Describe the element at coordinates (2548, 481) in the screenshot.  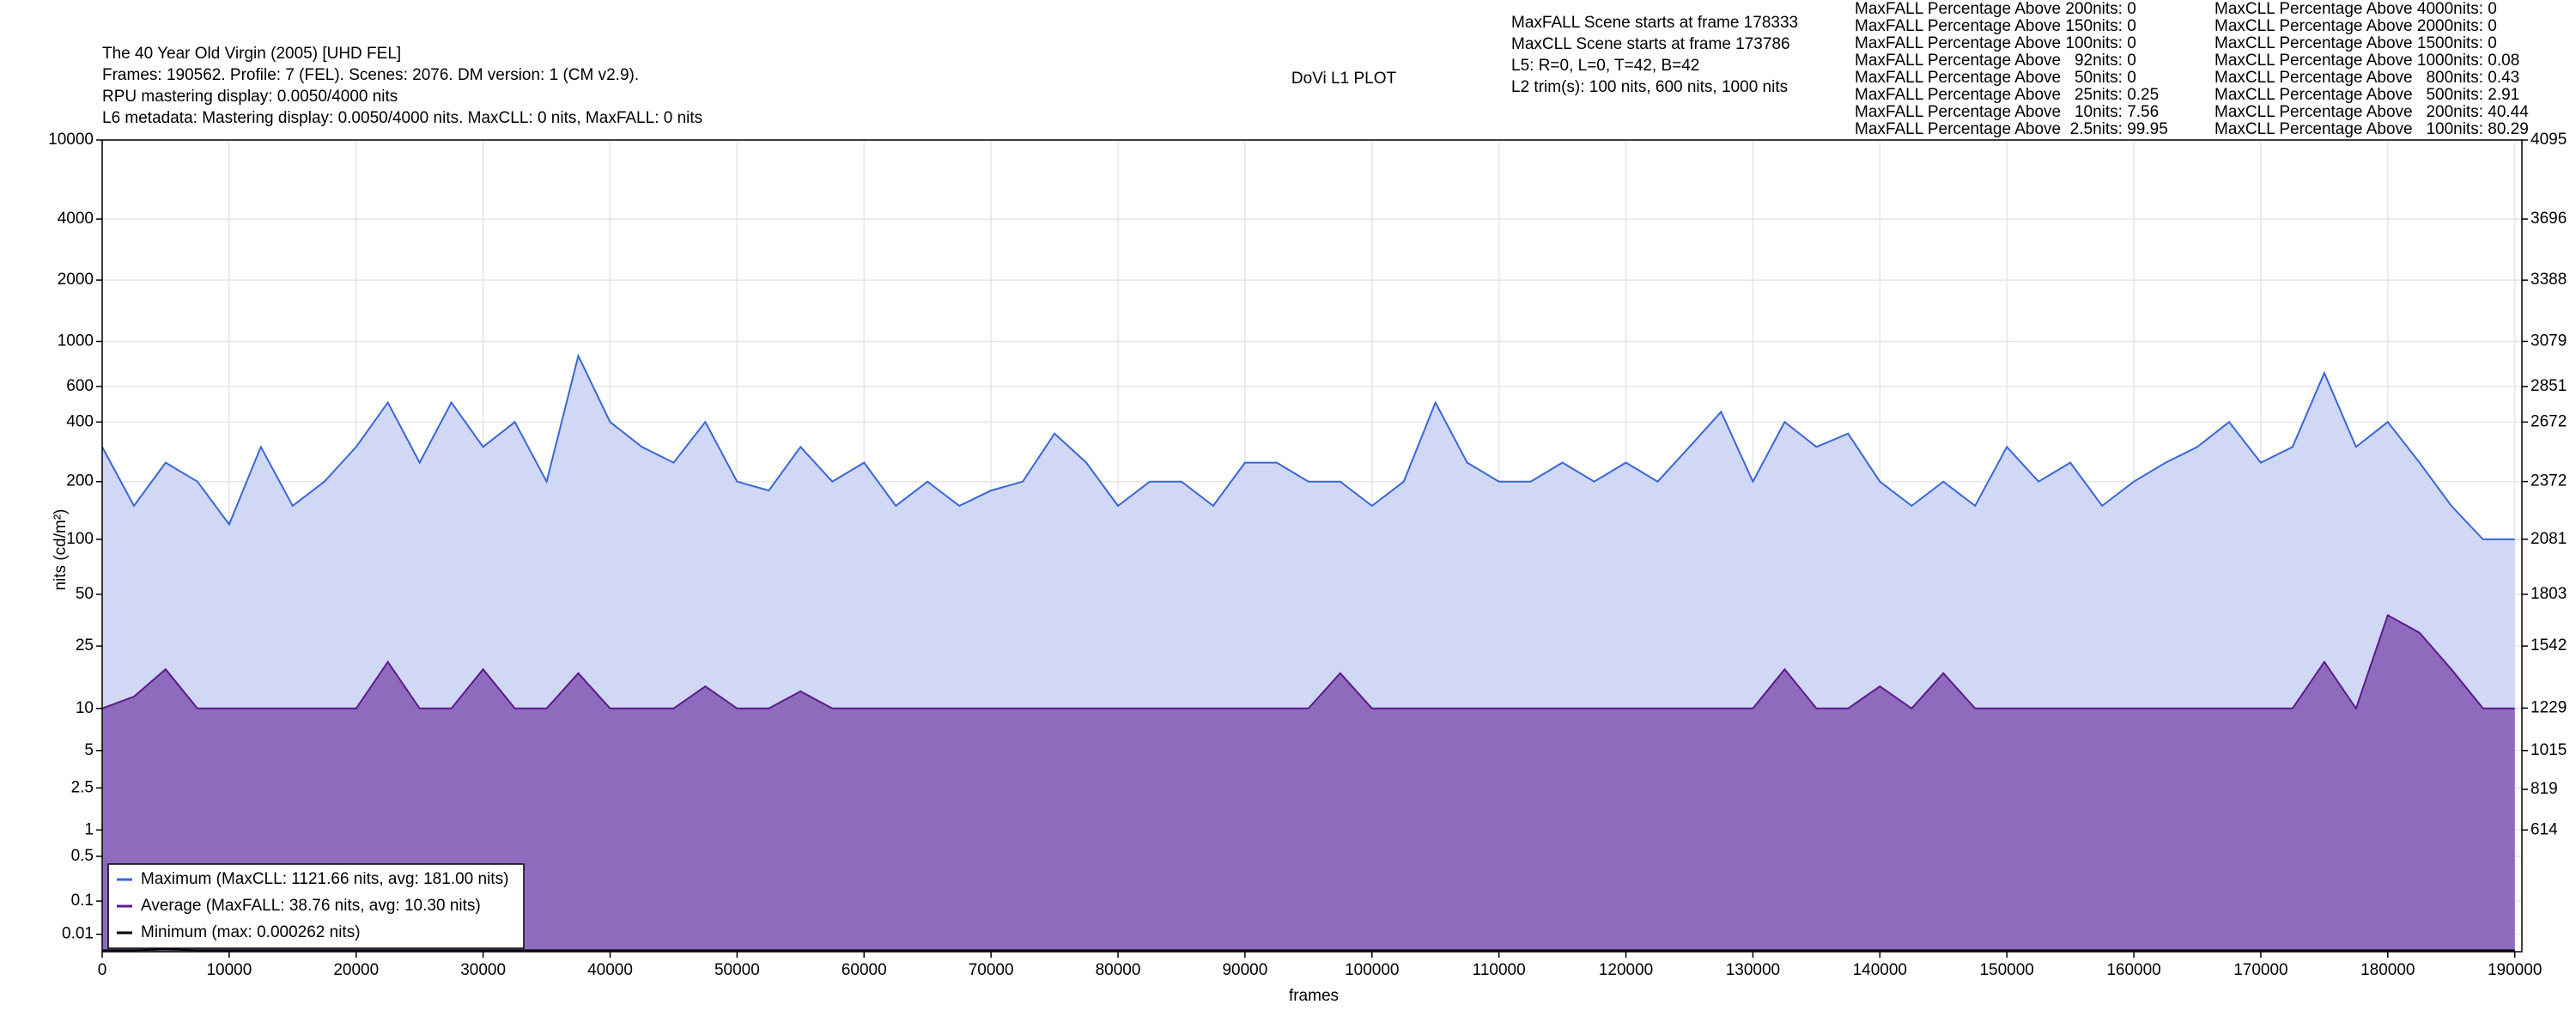
I see `y2-tick-label: 2372` at that location.